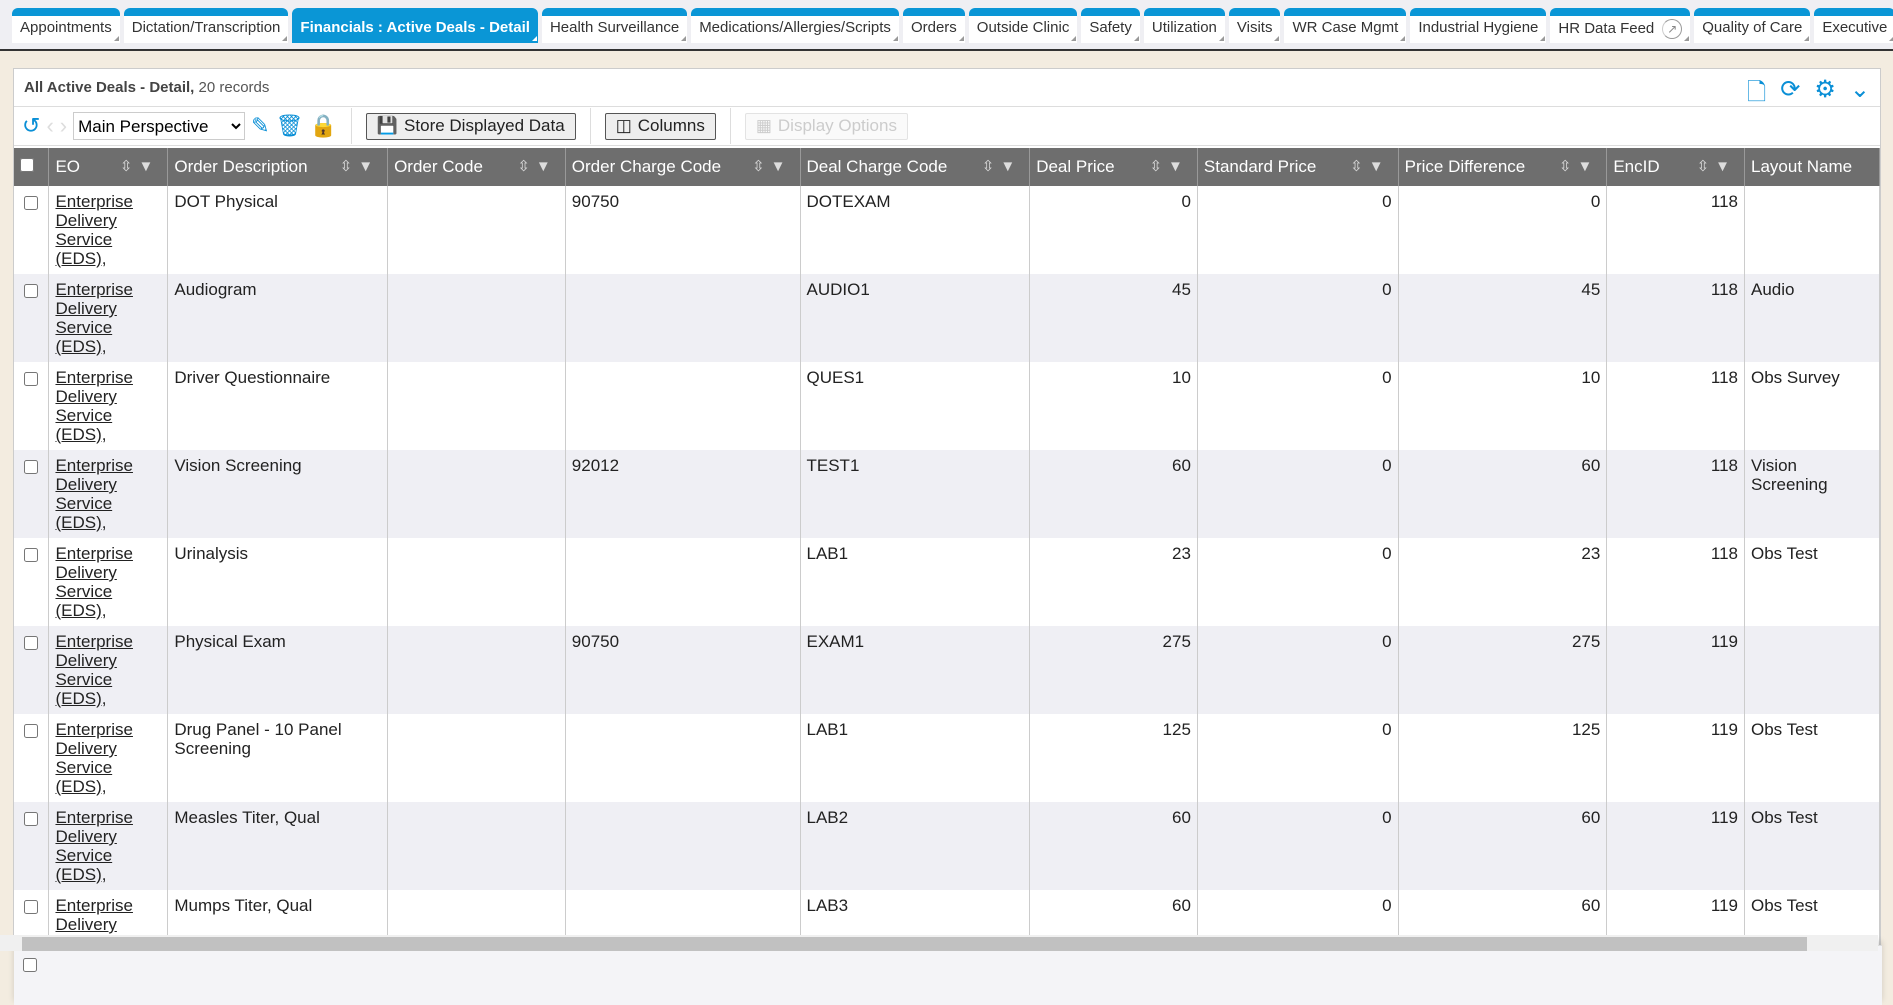  What do you see at coordinates (914, 944) in the screenshot?
I see `scrollbar-thumb` at bounding box center [914, 944].